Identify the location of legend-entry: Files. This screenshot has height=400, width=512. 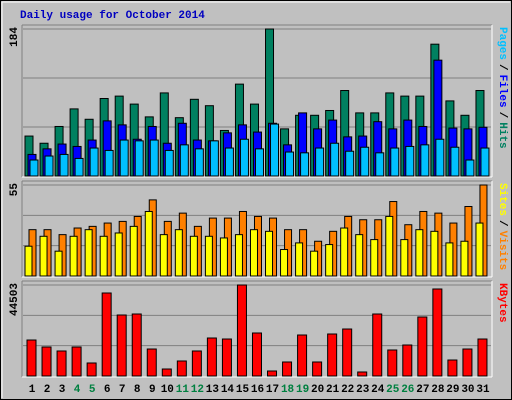
(502, 91).